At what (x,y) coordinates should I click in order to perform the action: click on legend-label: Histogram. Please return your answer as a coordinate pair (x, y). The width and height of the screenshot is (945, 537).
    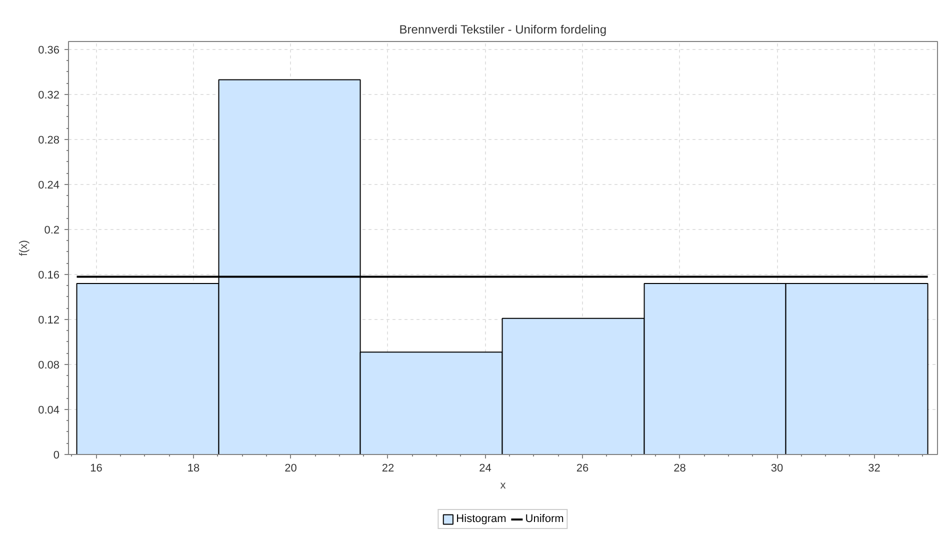
    Looking at the image, I should click on (481, 519).